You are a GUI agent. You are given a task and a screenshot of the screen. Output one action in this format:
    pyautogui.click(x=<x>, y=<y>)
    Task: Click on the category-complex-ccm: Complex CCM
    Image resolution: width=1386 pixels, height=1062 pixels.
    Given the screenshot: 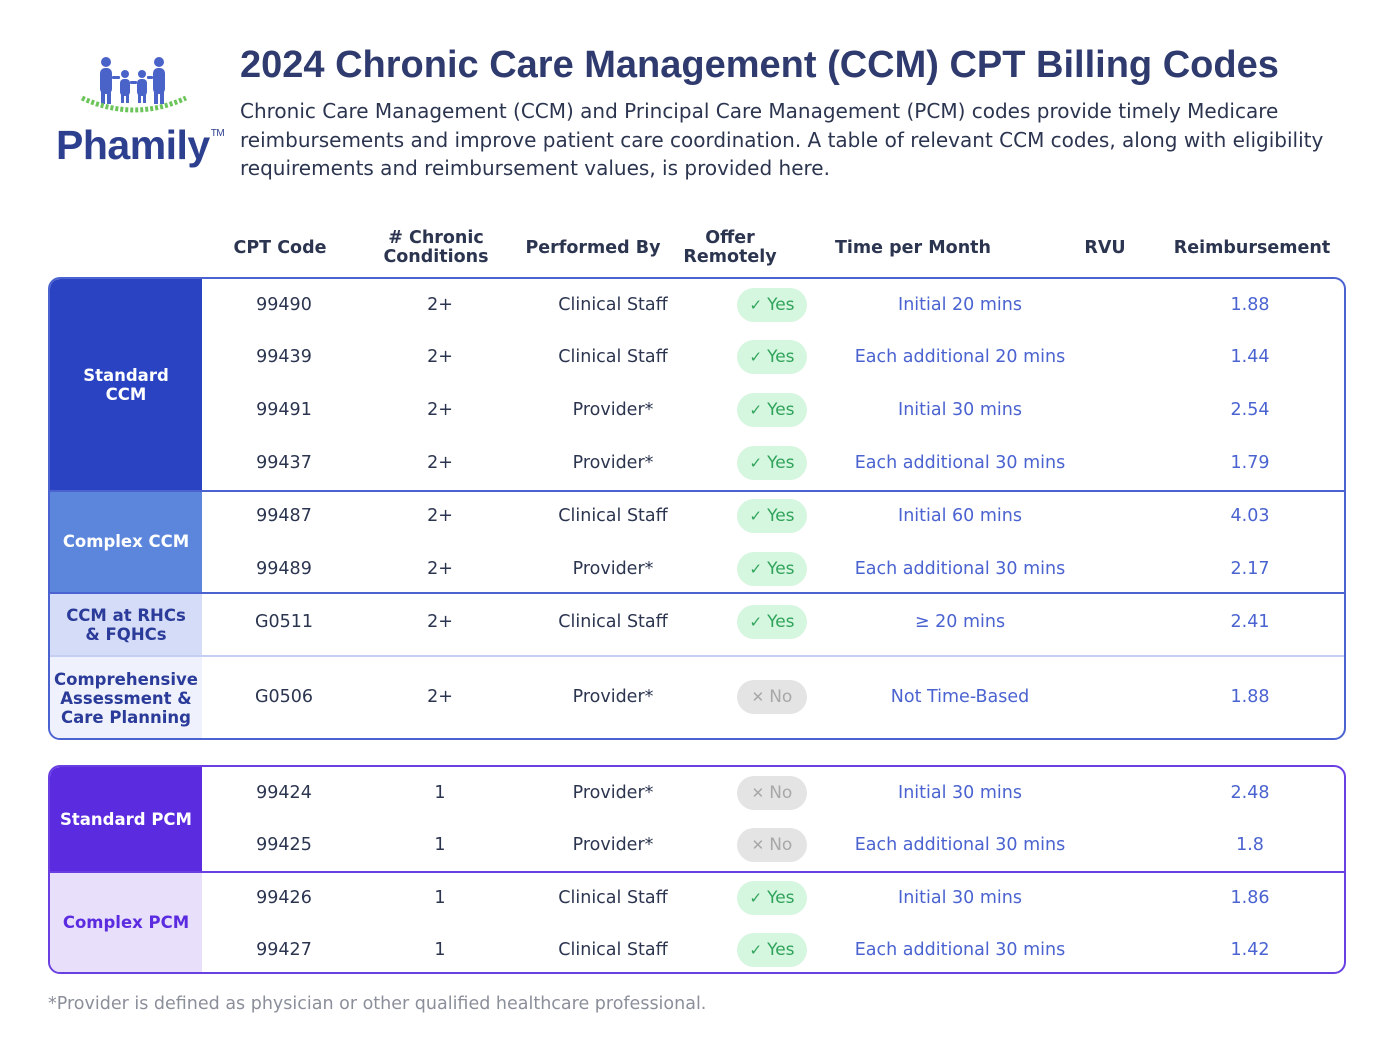 What is the action you would take?
    pyautogui.click(x=126, y=541)
    